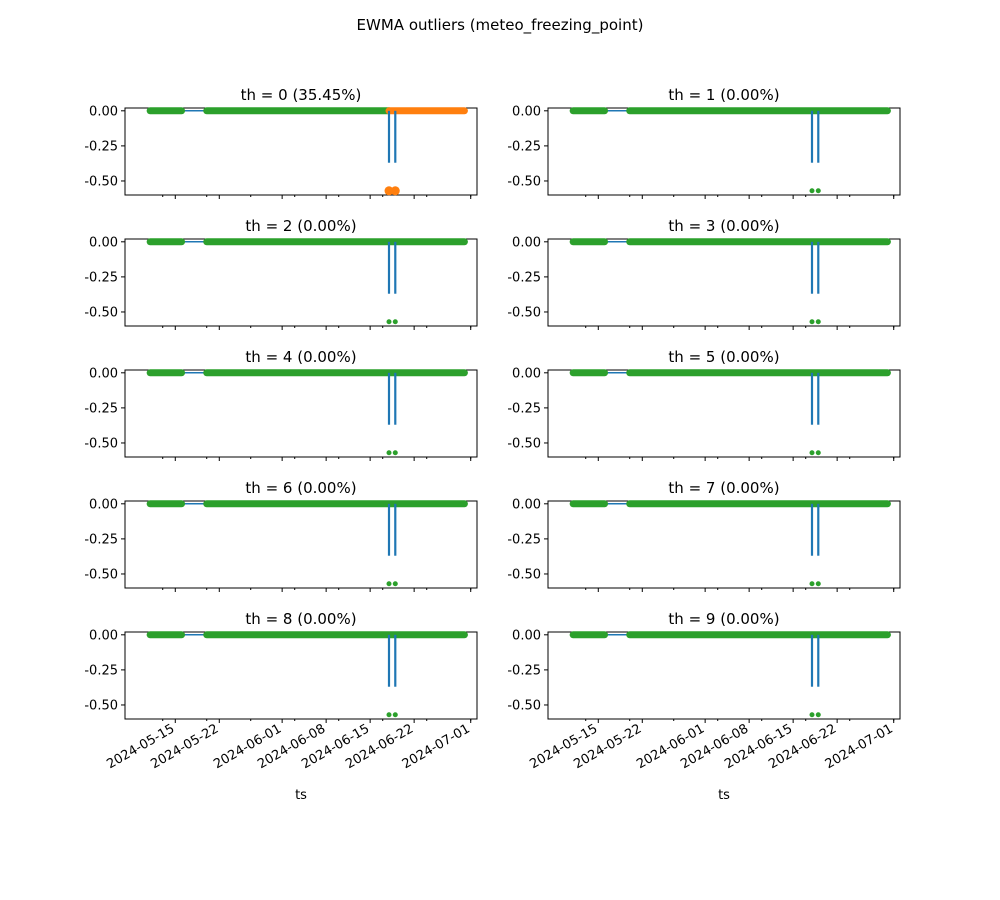 This screenshot has width=1000, height=900. What do you see at coordinates (704, 404) in the screenshot?
I see `subplot-5: th = 5 (0.00%) 0.00 -0.25 -0.50` at bounding box center [704, 404].